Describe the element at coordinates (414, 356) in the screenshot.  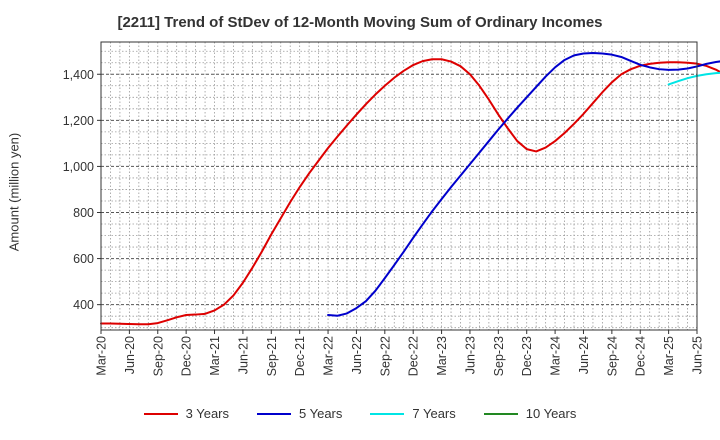
I see `x-tick-label: Dec-22` at that location.